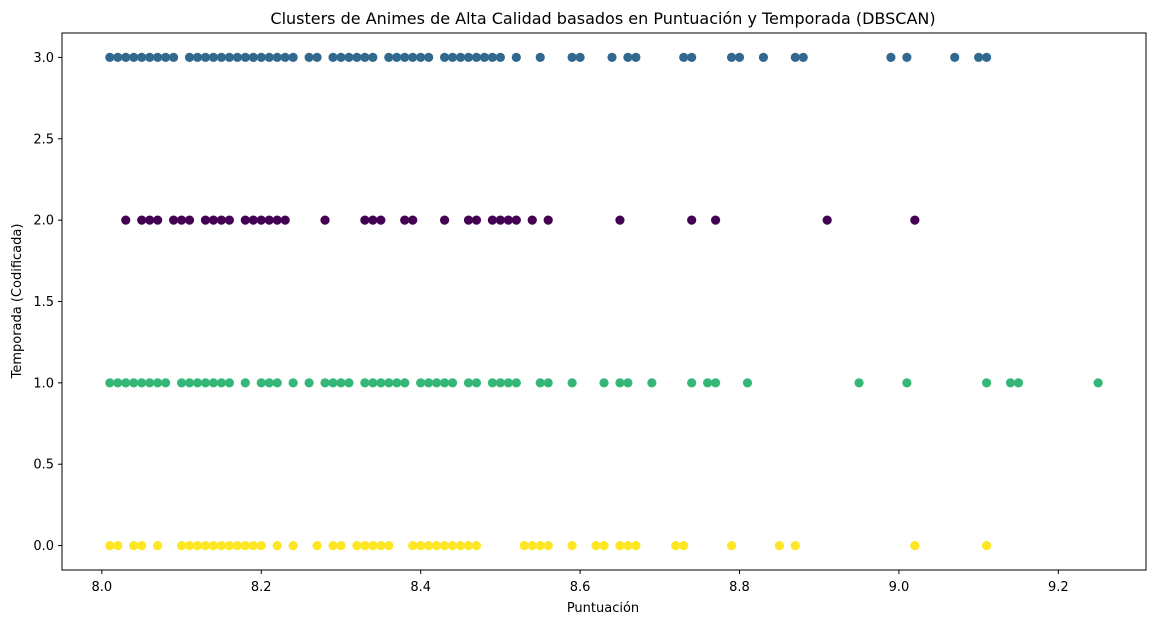 The width and height of the screenshot is (1156, 625). I want to click on y-tick-label: 0.0, so click(43, 546).